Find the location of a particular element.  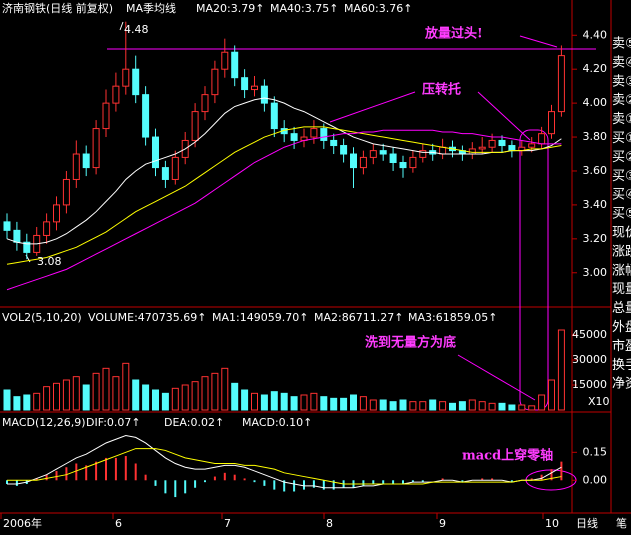

sidebar-label: 现量 is located at coordinates (621, 289).